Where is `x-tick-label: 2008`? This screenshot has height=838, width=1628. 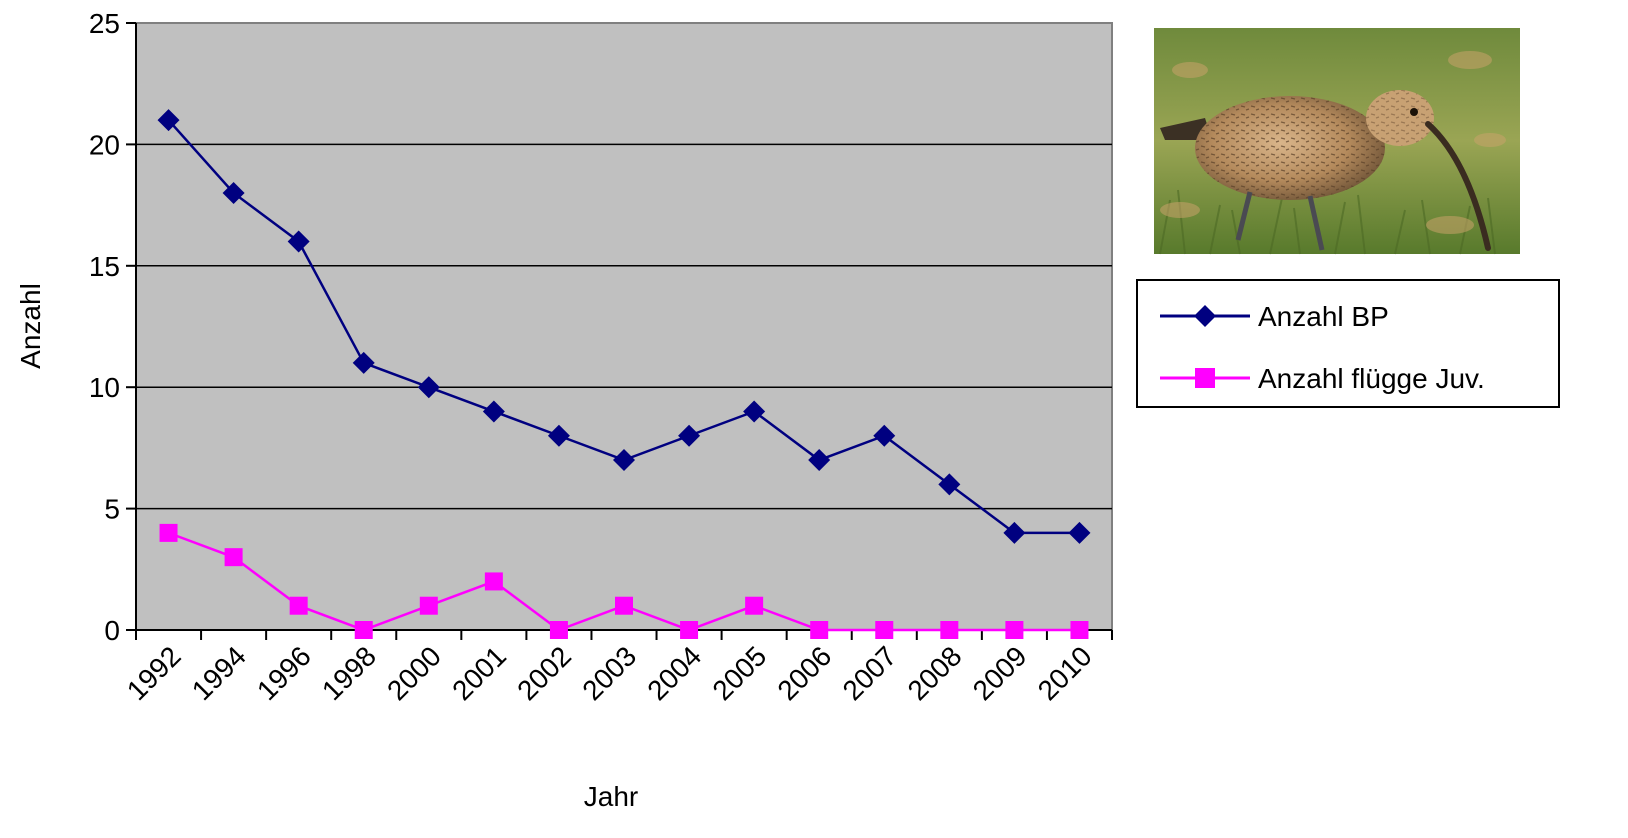
x-tick-label: 2008 is located at coordinates (935, 673).